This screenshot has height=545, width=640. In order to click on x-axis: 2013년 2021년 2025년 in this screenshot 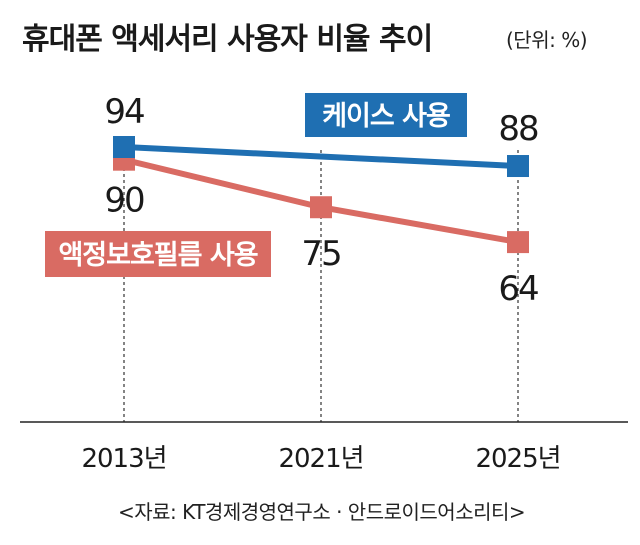, I will do `click(324, 447)`.